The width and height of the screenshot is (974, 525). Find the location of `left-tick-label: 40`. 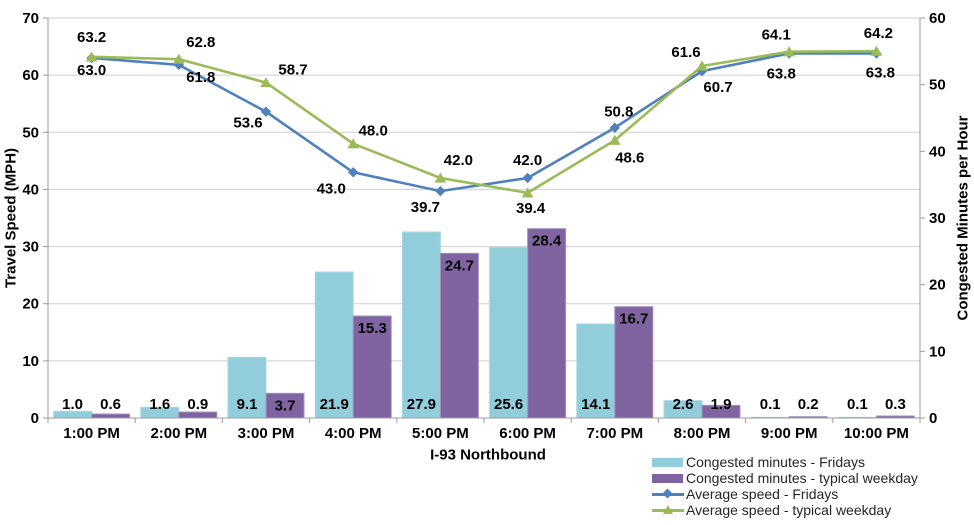

left-tick-label: 40 is located at coordinates (30, 189).